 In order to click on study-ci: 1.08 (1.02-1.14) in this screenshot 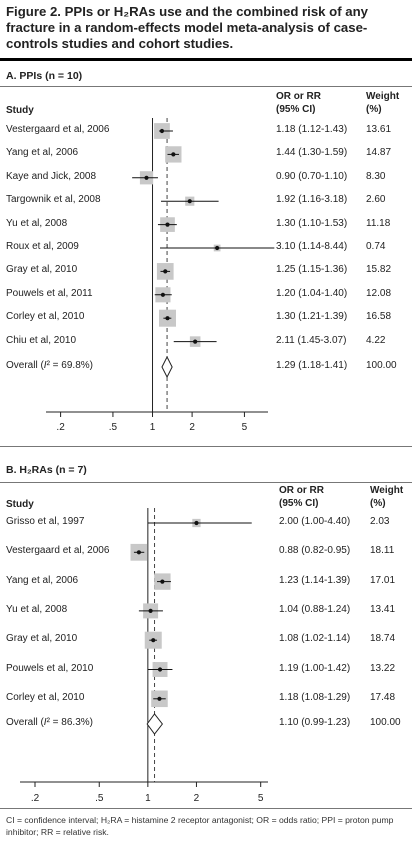, I will do `click(315, 639)`.